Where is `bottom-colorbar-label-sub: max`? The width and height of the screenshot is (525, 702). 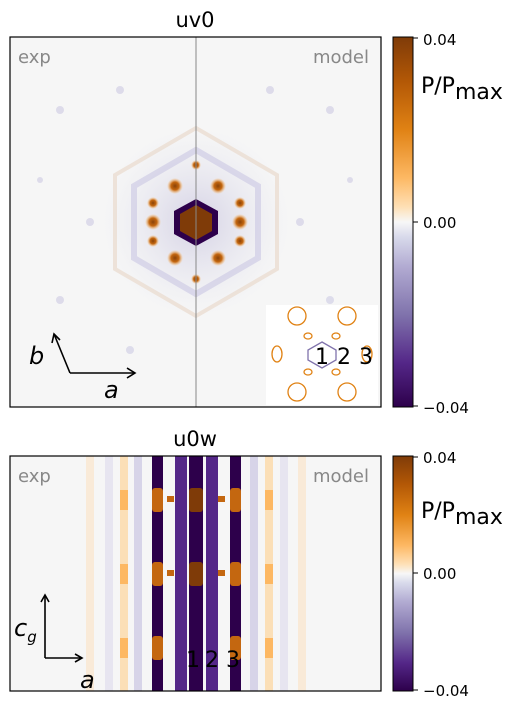 bottom-colorbar-label-sub: max is located at coordinates (479, 517).